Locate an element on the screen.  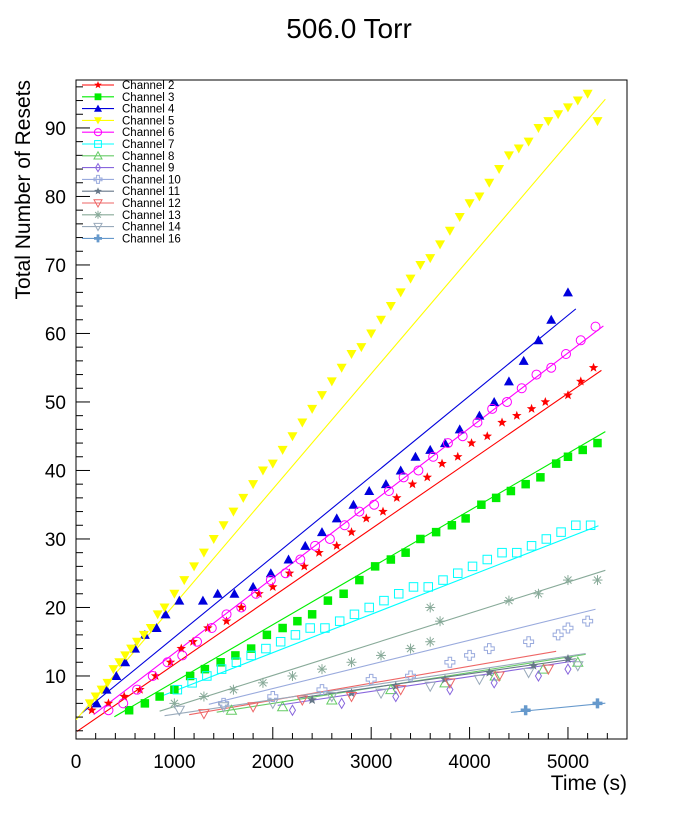
legend-entry: Channel 4 is located at coordinates (128, 110).